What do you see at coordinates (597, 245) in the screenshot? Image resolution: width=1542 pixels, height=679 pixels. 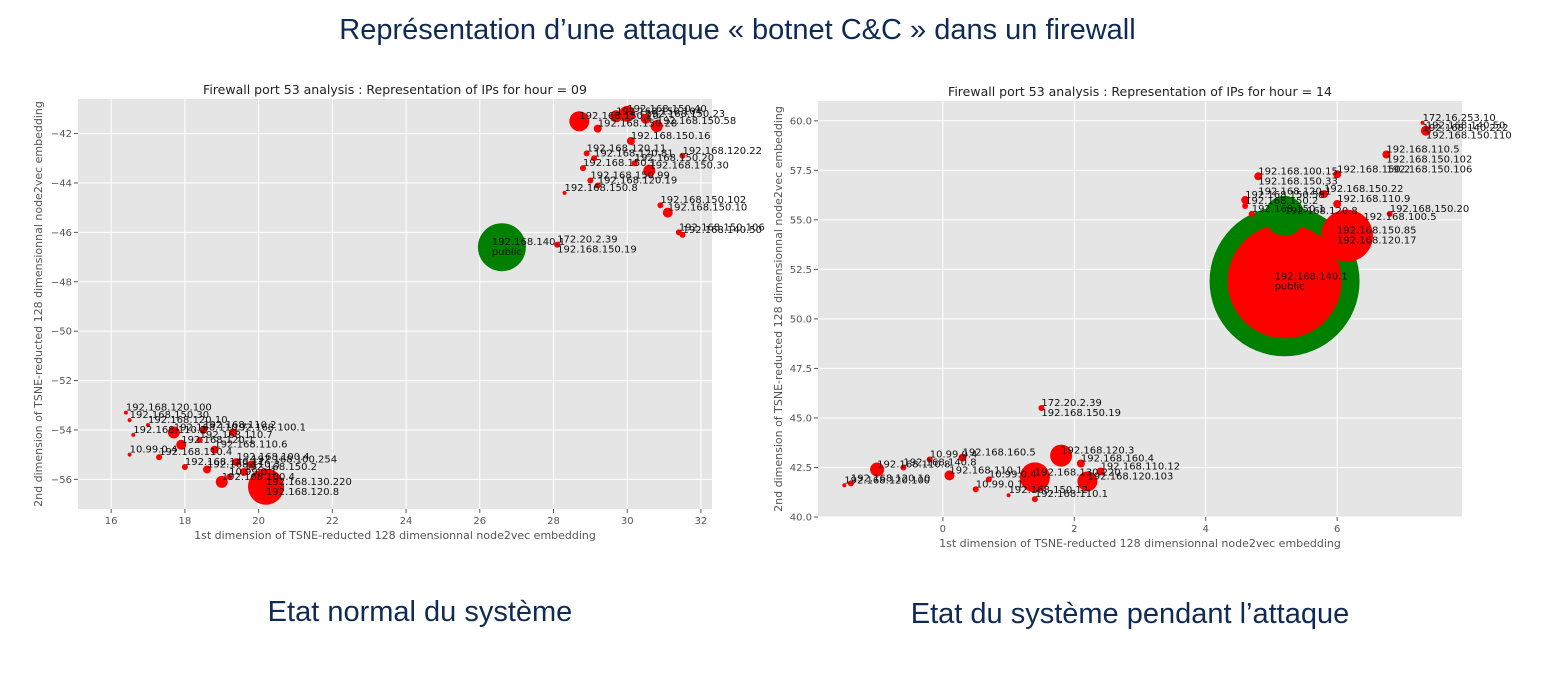 I see `point-label-21: 172.20.2.39 192.168.150.19` at bounding box center [597, 245].